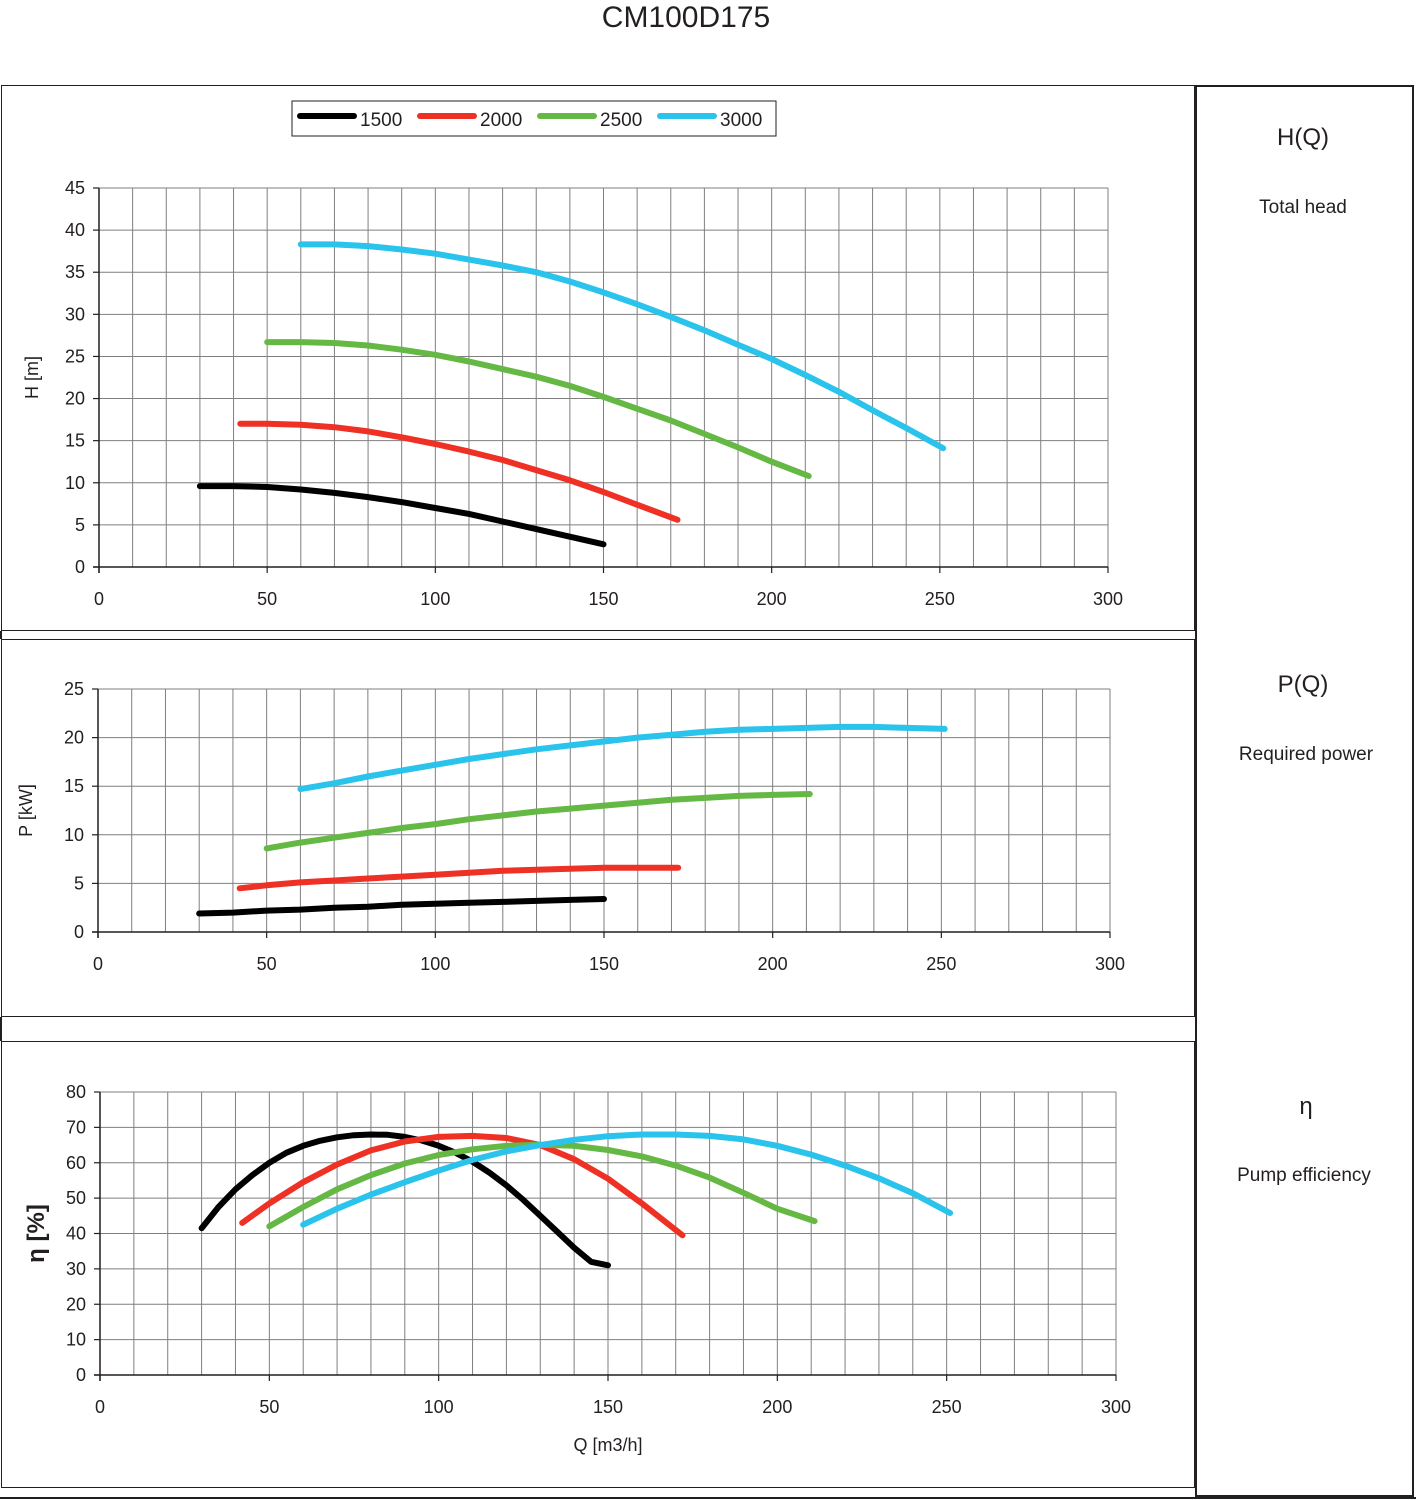 The height and width of the screenshot is (1500, 1417). Describe the element at coordinates (947, 1407) in the screenshot. I see `efficiency-x-tick-label: 250` at that location.